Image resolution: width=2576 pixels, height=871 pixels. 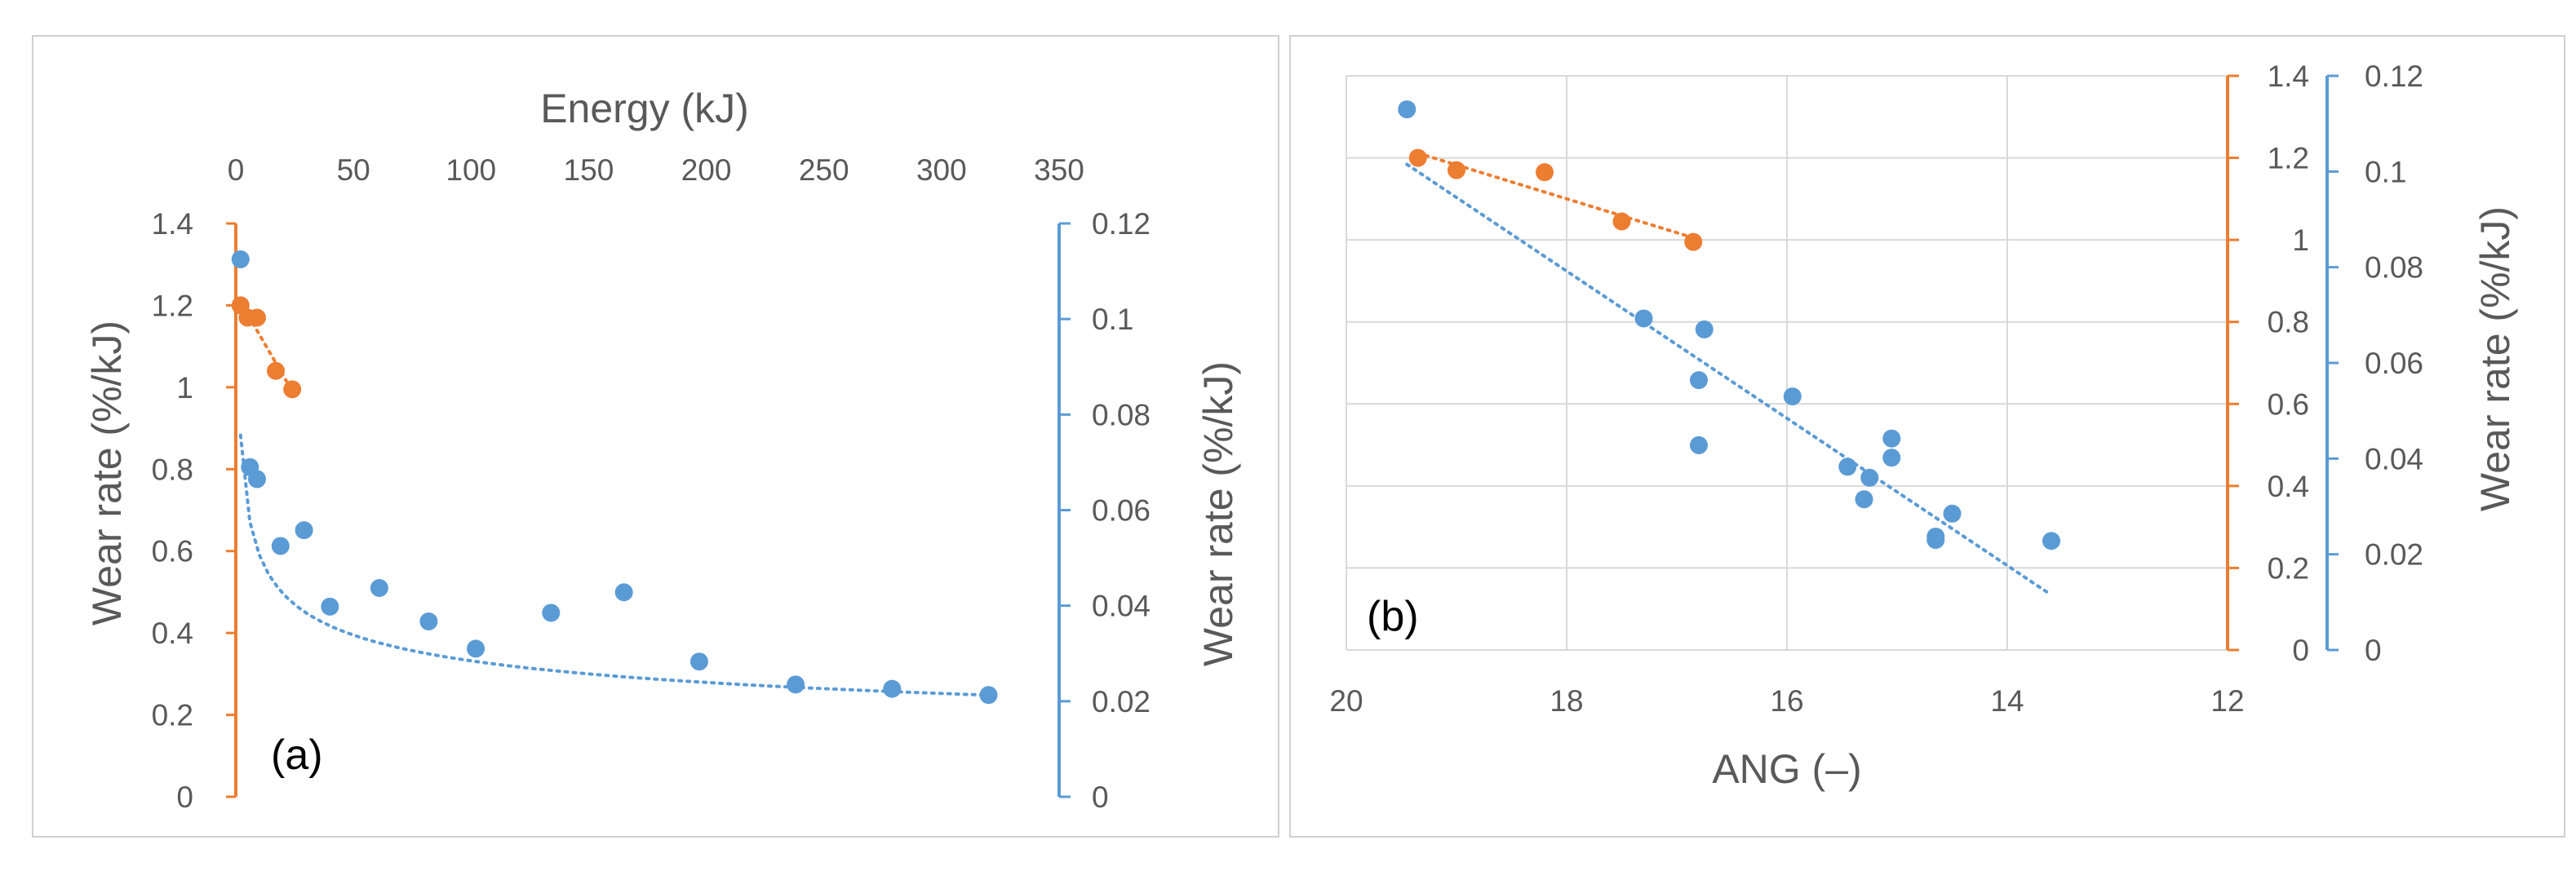 I want to click on panel-a-left-tick-label: 0, so click(x=184, y=797).